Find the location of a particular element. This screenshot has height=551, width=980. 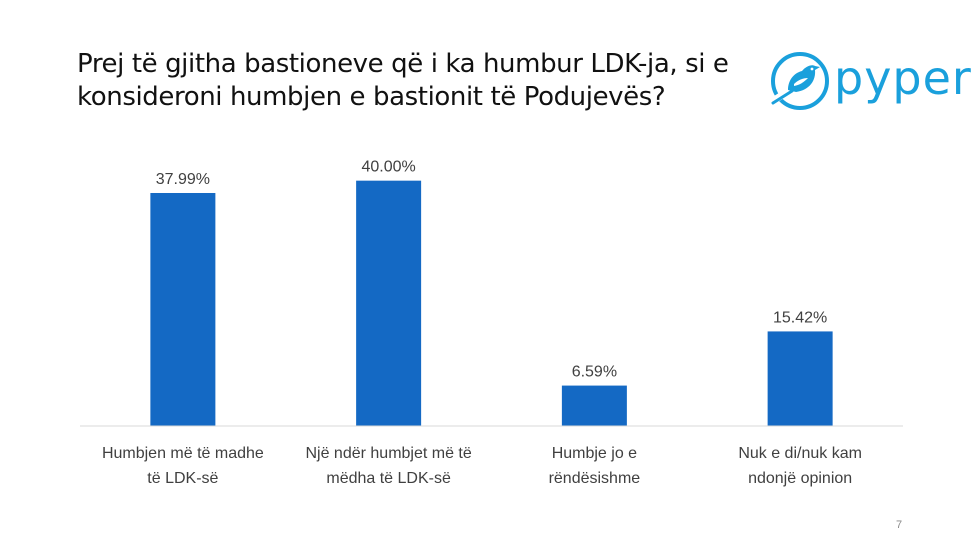

category-label-2-line-1: Një ndër humbjet më të is located at coordinates (388, 453).